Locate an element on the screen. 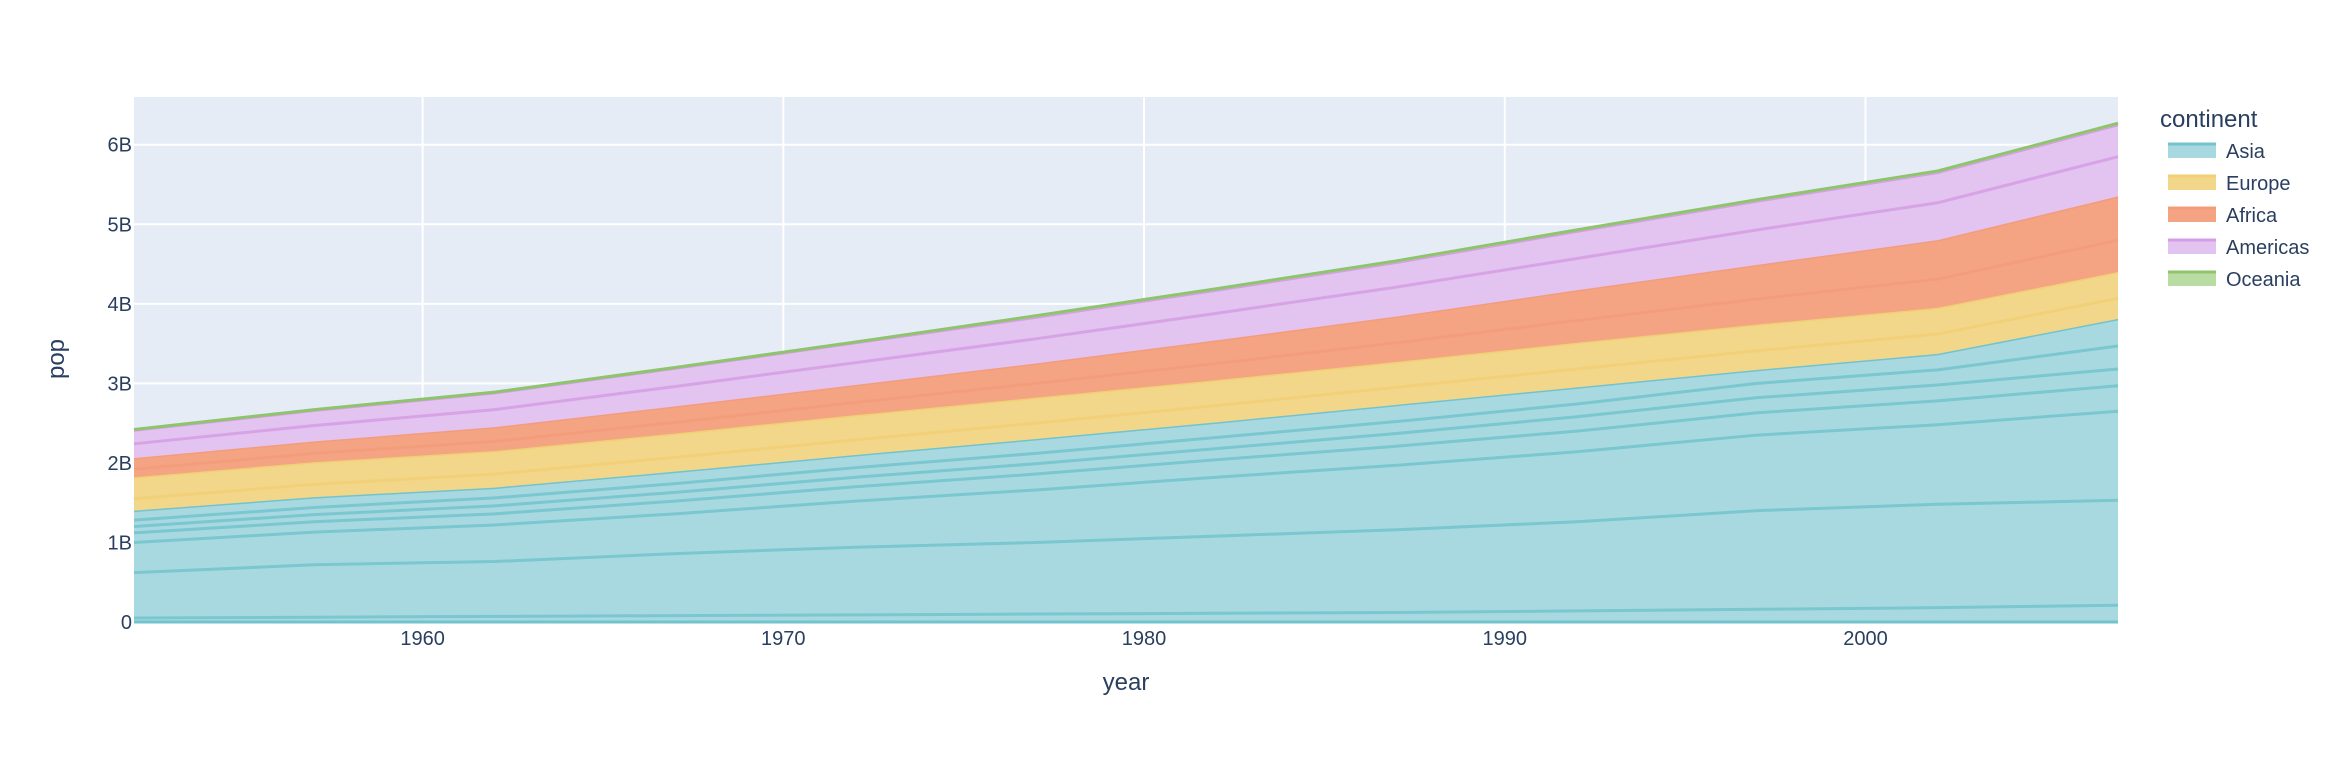  y-axis-ticks: 0 1B 2B 3B 4B 5B 6B is located at coordinates (120, 384).